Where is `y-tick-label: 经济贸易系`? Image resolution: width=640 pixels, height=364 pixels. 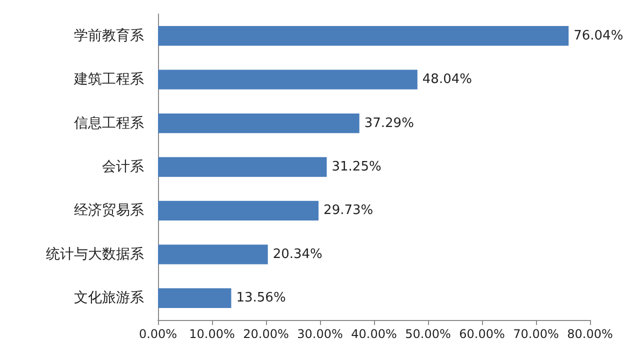 y-tick-label: 经济贸易系 is located at coordinates (109, 210).